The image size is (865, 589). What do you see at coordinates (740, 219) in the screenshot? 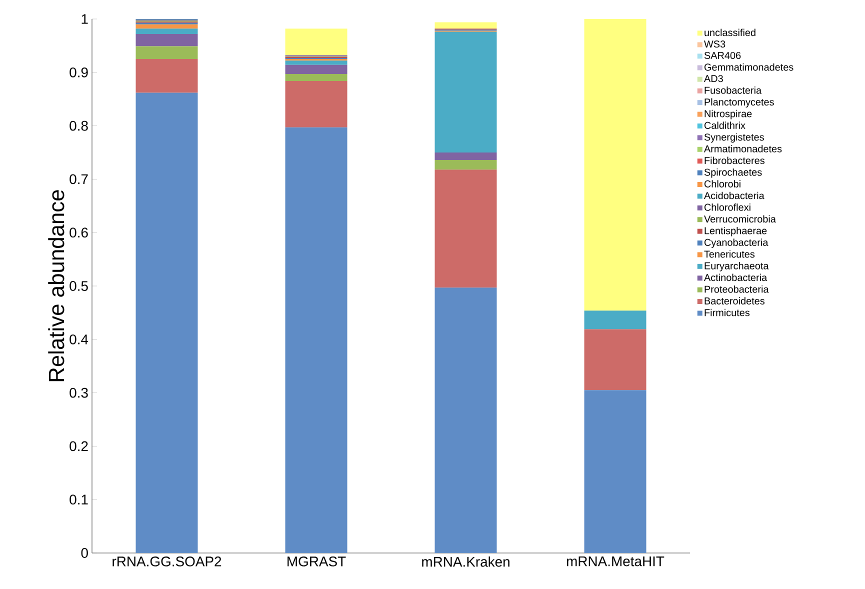
I see `legend-label: Verrucomicrobia` at bounding box center [740, 219].